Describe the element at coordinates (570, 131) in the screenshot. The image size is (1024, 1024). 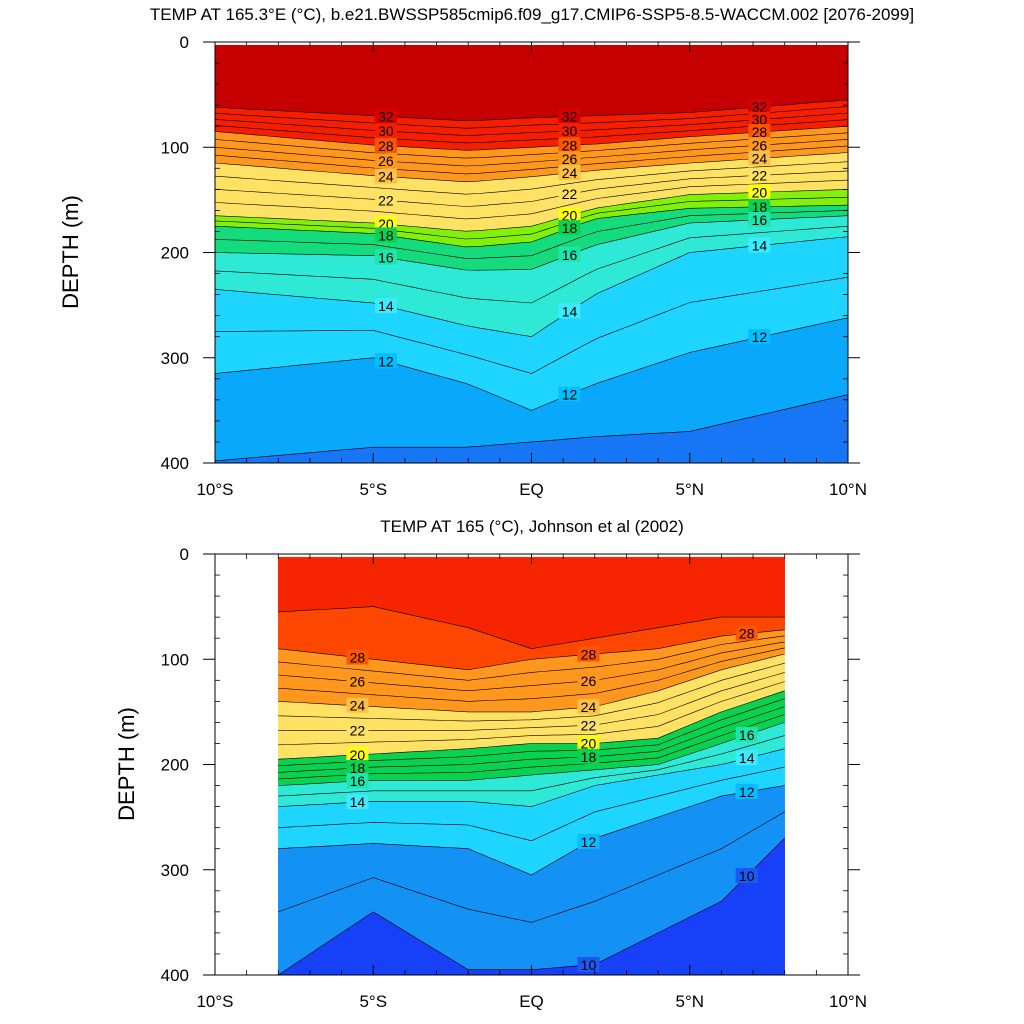
I see `contour-label: 30` at that location.